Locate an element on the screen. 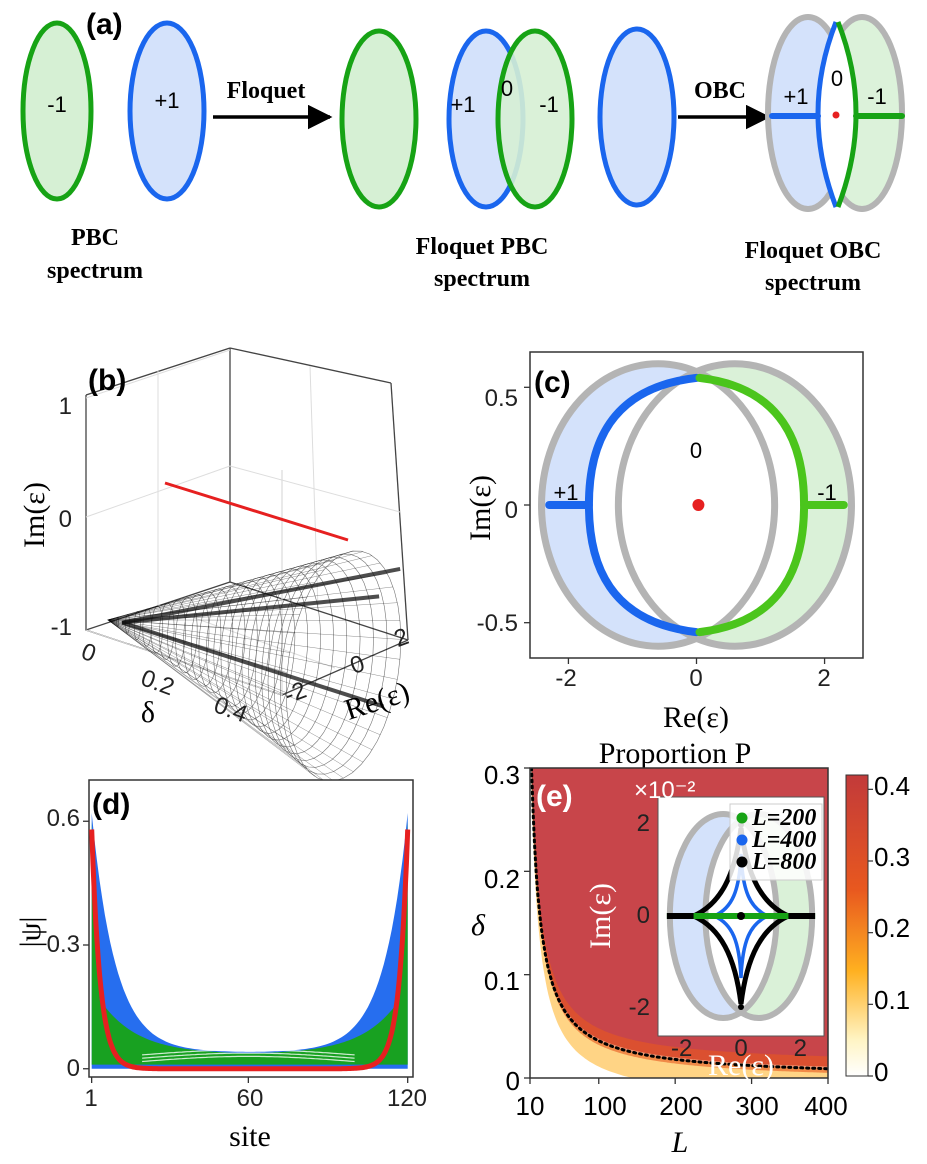  fobc-zero-mode is located at coordinates (836, 115).